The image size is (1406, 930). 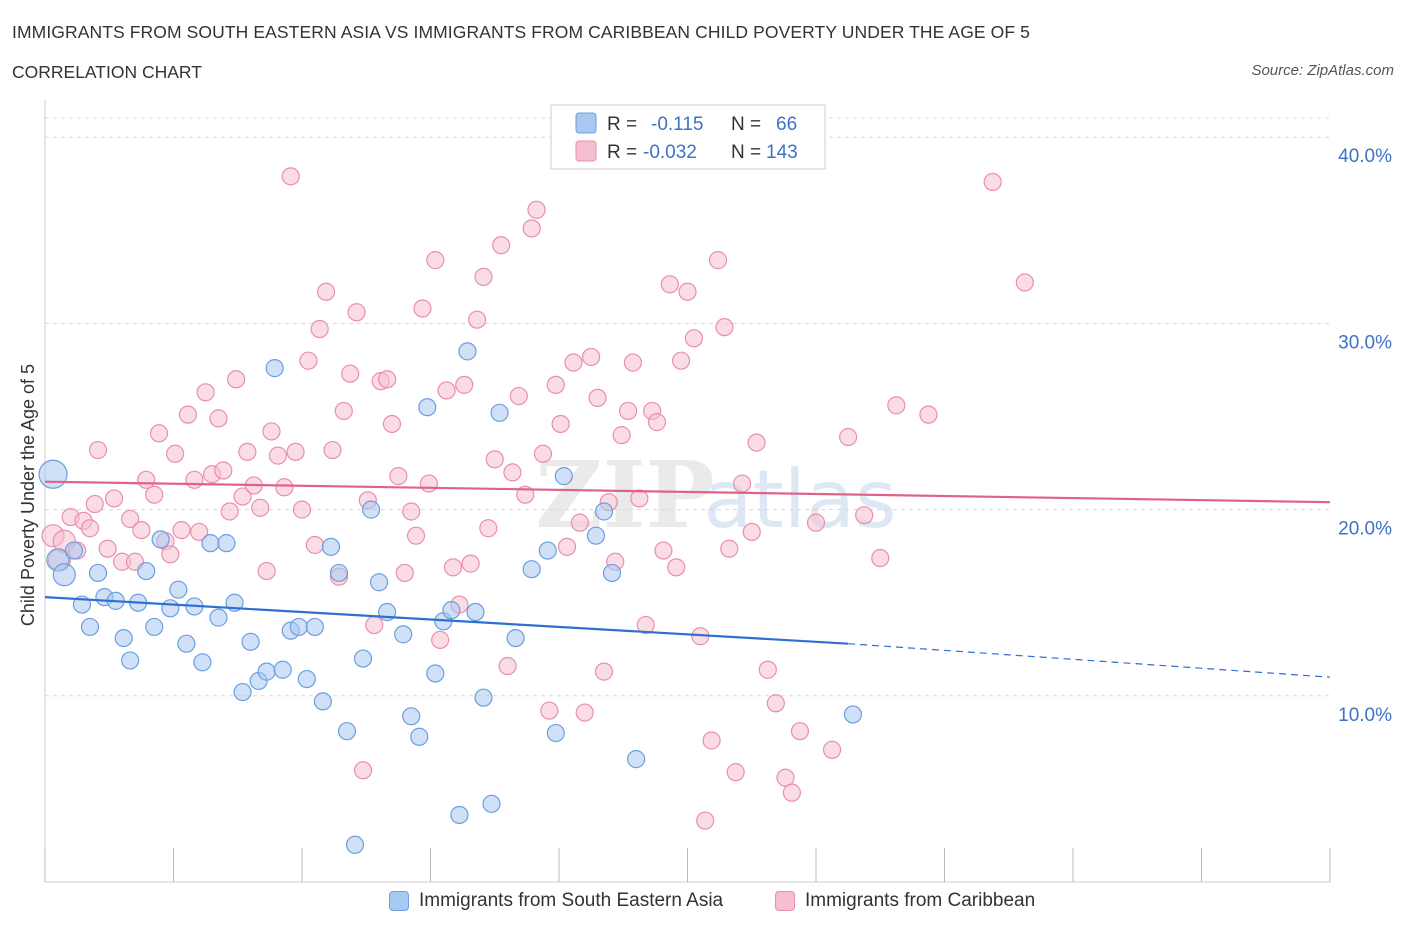 I want to click on legend-item-caribbean: Immigrants from Caribbean, so click(x=905, y=901).